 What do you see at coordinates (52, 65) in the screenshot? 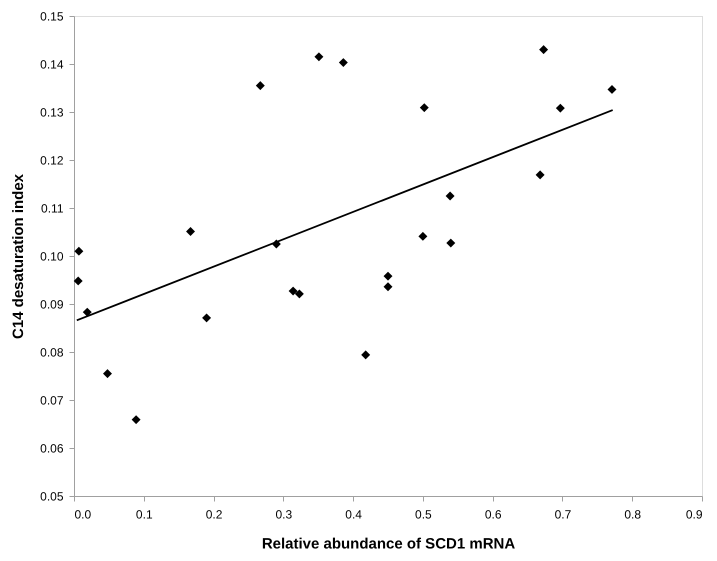
I see `y-tick-label: 0.14` at bounding box center [52, 65].